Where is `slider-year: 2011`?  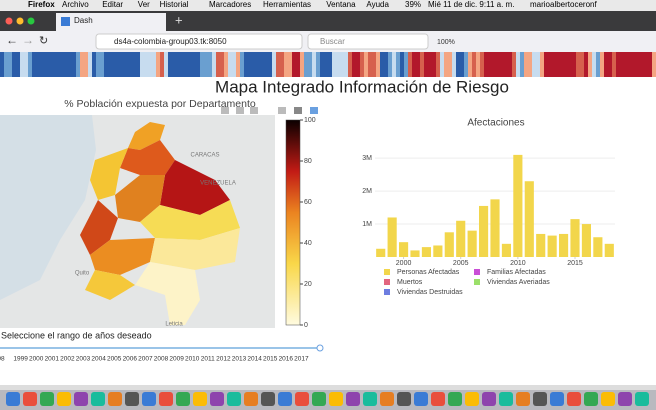 slider-year: 2011 is located at coordinates (208, 359).